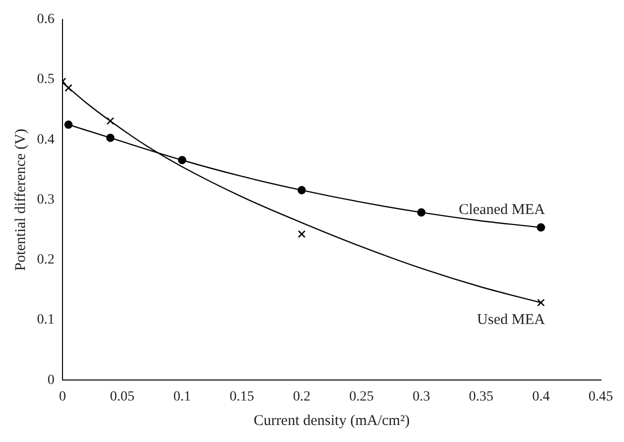 The width and height of the screenshot is (624, 442). I want to click on x-tick-label: 0.4, so click(541, 396).